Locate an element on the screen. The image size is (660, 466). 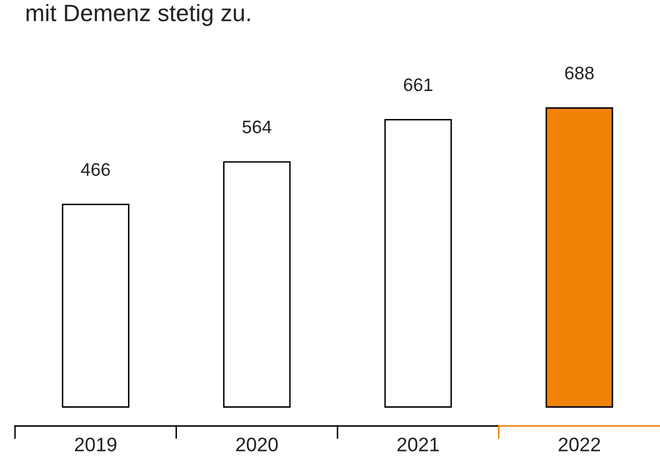
data-label: 661 is located at coordinates (418, 85).